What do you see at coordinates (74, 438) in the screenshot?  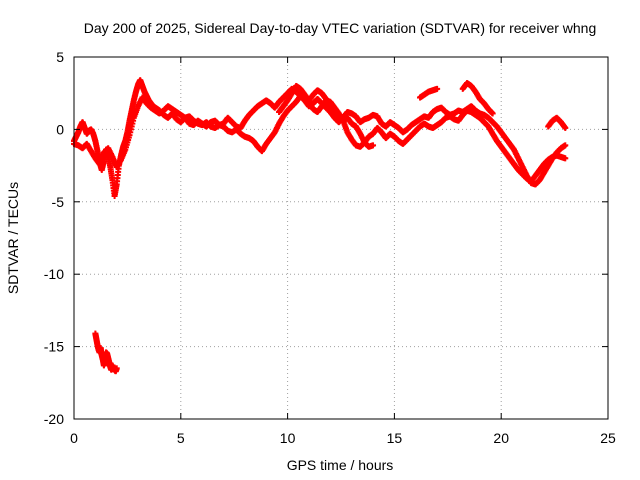 I see `x-tick-label: 0` at bounding box center [74, 438].